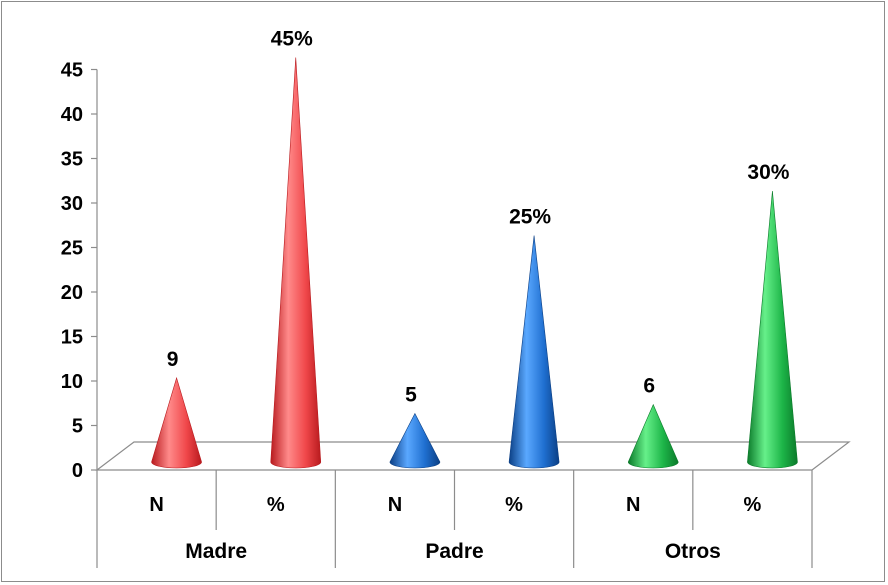 The width and height of the screenshot is (888, 585). I want to click on x-axis-categories: N% N% N % Madre Padre Otros, so click(454, 519).